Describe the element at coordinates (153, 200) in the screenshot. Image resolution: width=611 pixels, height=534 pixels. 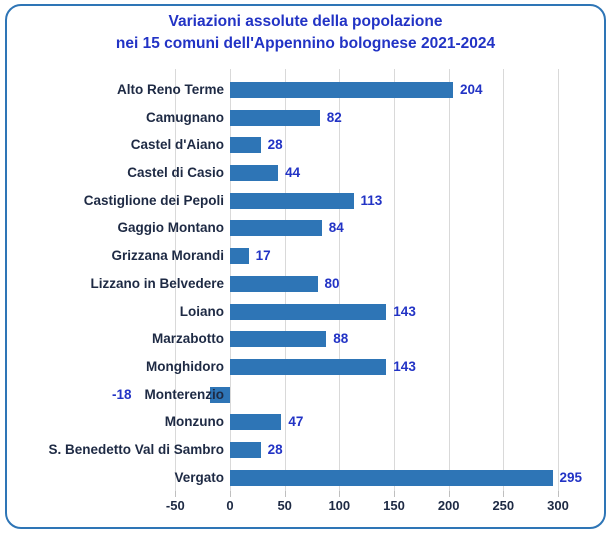
I see `category-label: Castiglione dei Pepoli` at that location.